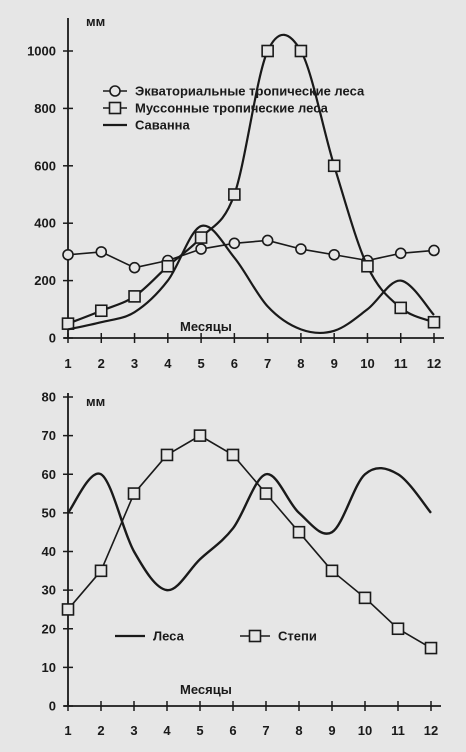 The width and height of the screenshot is (466, 752). I want to click on chart1-legend-label: Муссонные тропические леса, so click(232, 108).